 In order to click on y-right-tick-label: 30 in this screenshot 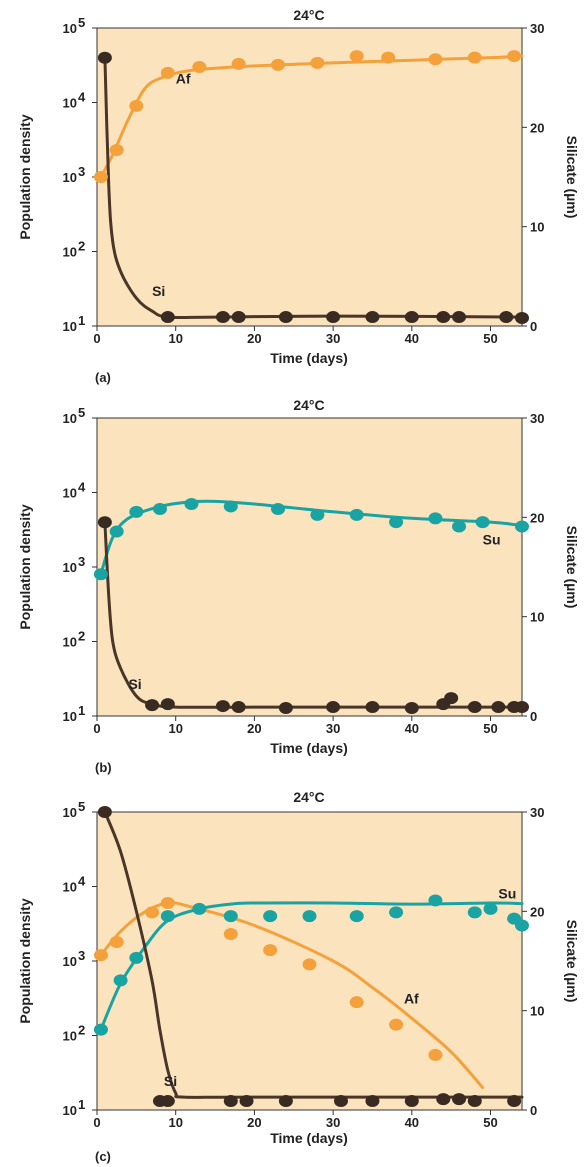, I will do `click(537, 418)`.